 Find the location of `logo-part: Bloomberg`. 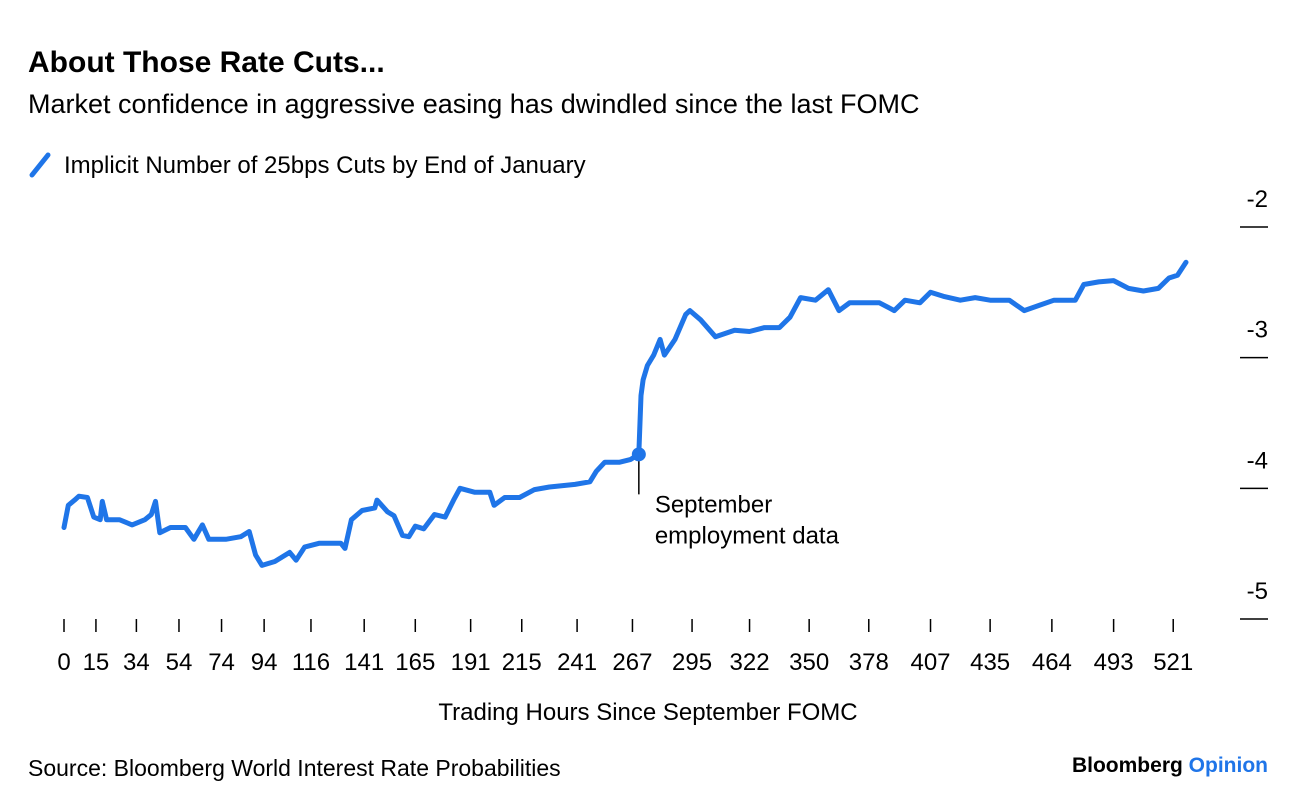

logo-part: Bloomberg is located at coordinates (1127, 765).